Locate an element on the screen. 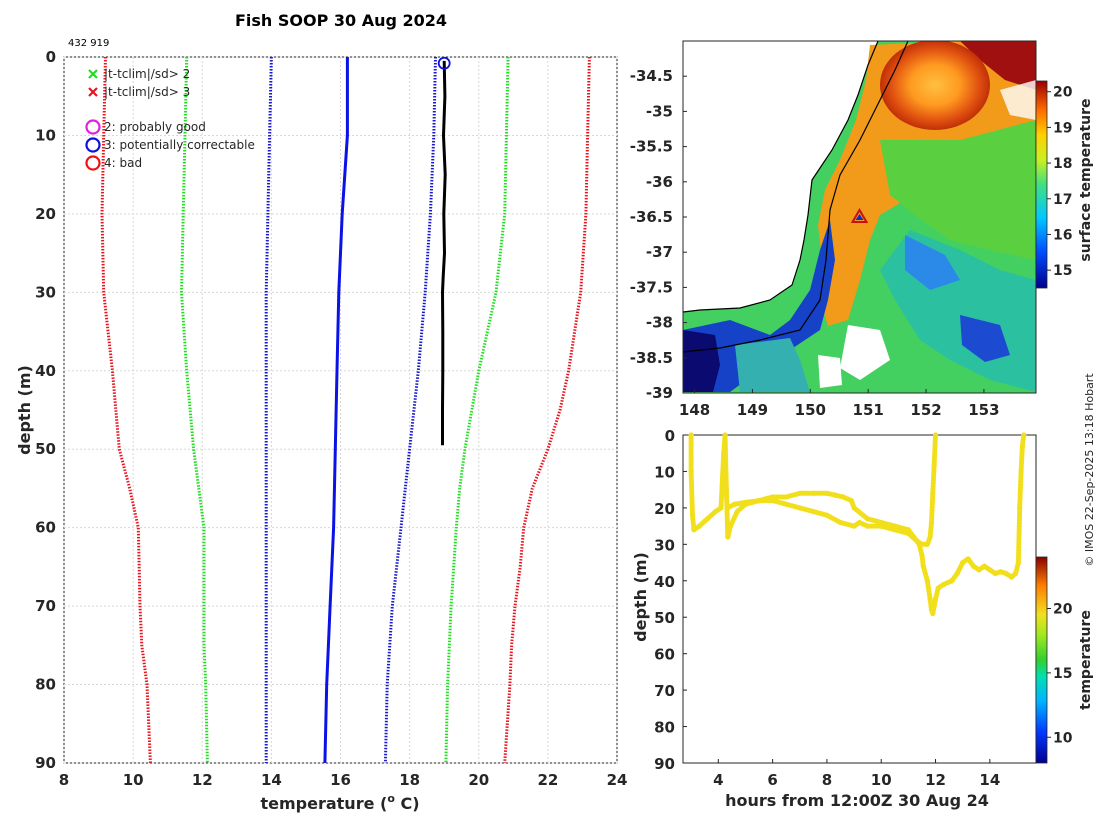  profile-x-tick-label: 24 is located at coordinates (617, 780).